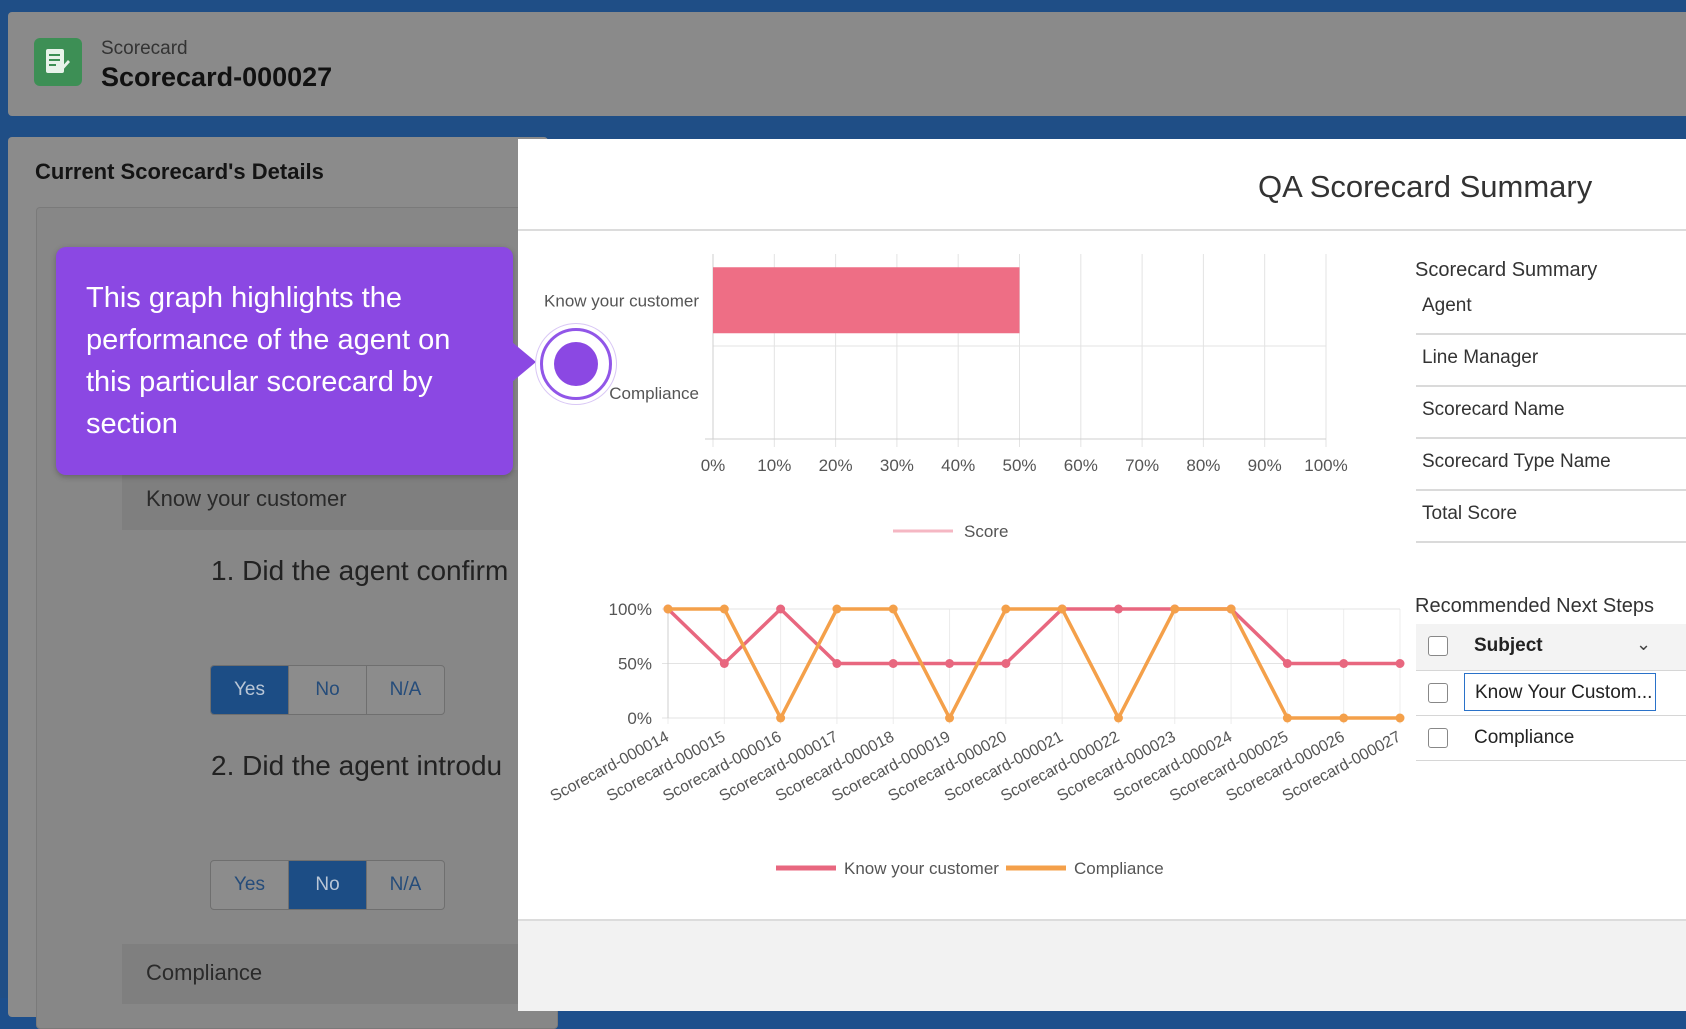 The image size is (1686, 1029). I want to click on summary-field: Line Manager, so click(1551, 360).